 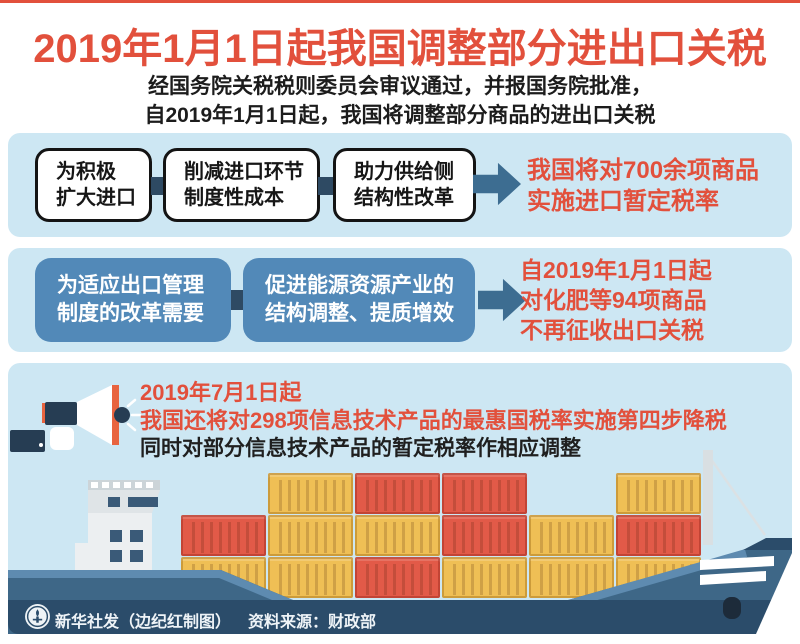 What do you see at coordinates (400, 115) in the screenshot?
I see `subtitle-line-2: 自2019年1月1日起，我国将调整部分商品的进出口关税` at bounding box center [400, 115].